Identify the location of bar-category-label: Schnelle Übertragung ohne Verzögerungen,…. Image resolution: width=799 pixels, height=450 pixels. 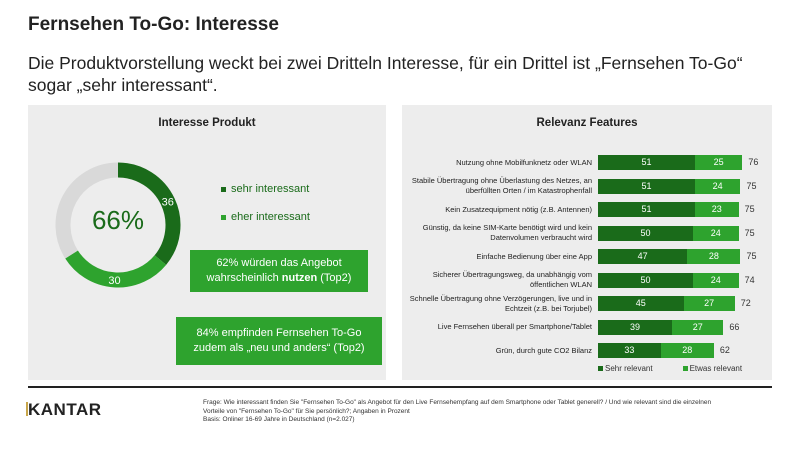
(500, 303).